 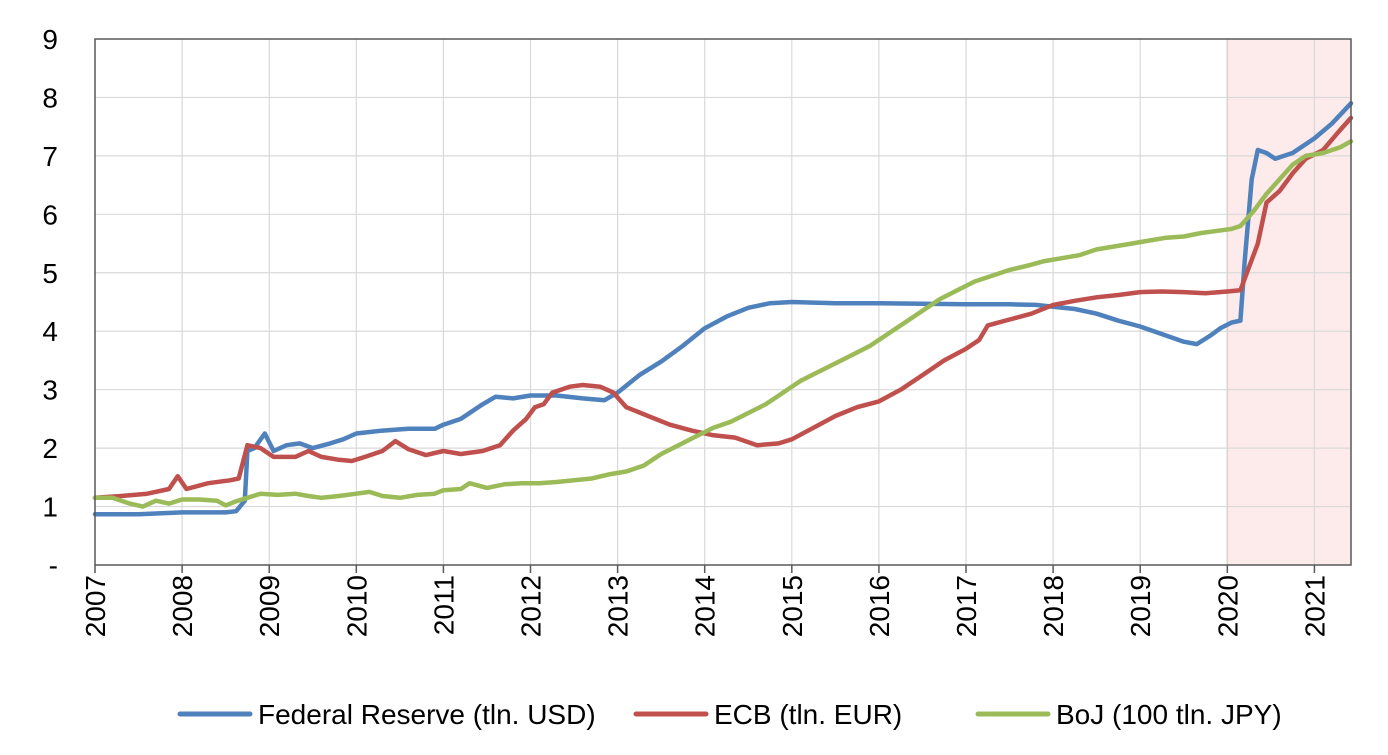 I want to click on y-tick-label: 4, so click(x=50, y=331).